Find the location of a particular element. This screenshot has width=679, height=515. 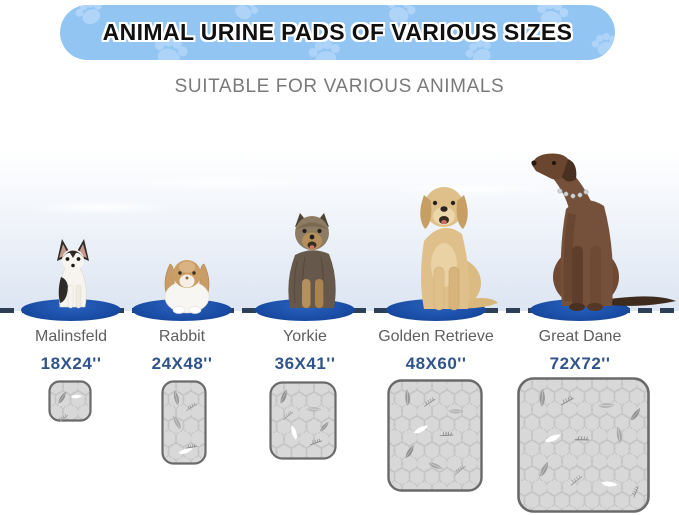

pad-size-label: 72X72'' is located at coordinates (580, 363).